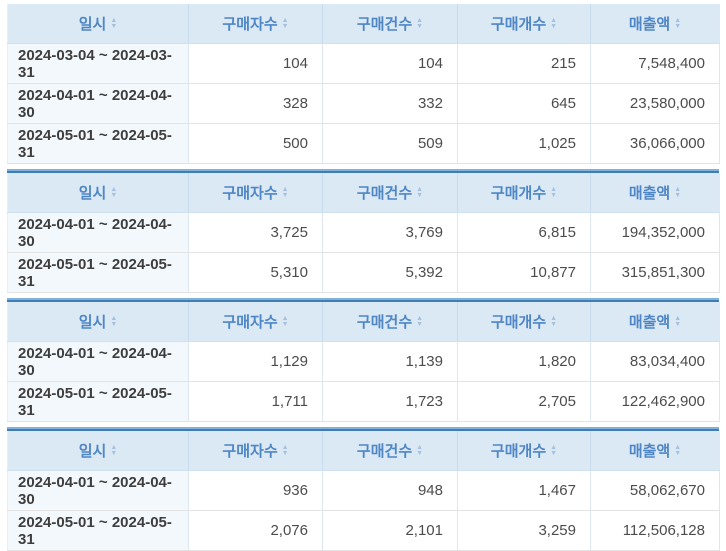 Image resolution: width=726 pixels, height=551 pixels. What do you see at coordinates (255, 490) in the screenshot?
I see `buyers-cell: 936` at bounding box center [255, 490].